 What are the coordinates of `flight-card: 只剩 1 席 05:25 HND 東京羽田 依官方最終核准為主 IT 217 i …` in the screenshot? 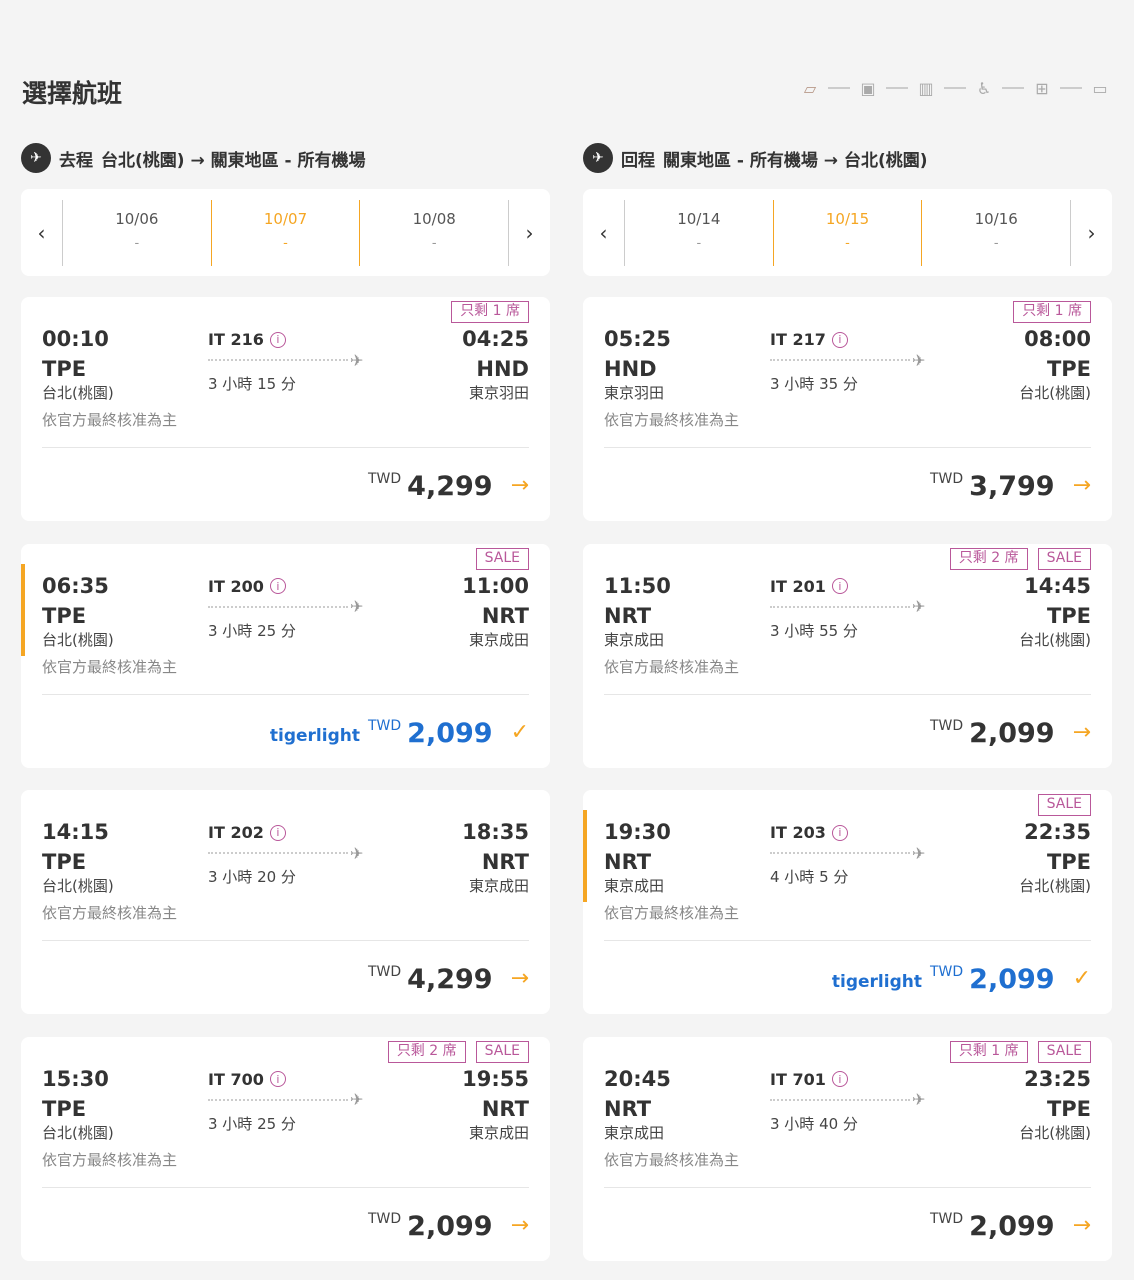 It's located at (847, 409).